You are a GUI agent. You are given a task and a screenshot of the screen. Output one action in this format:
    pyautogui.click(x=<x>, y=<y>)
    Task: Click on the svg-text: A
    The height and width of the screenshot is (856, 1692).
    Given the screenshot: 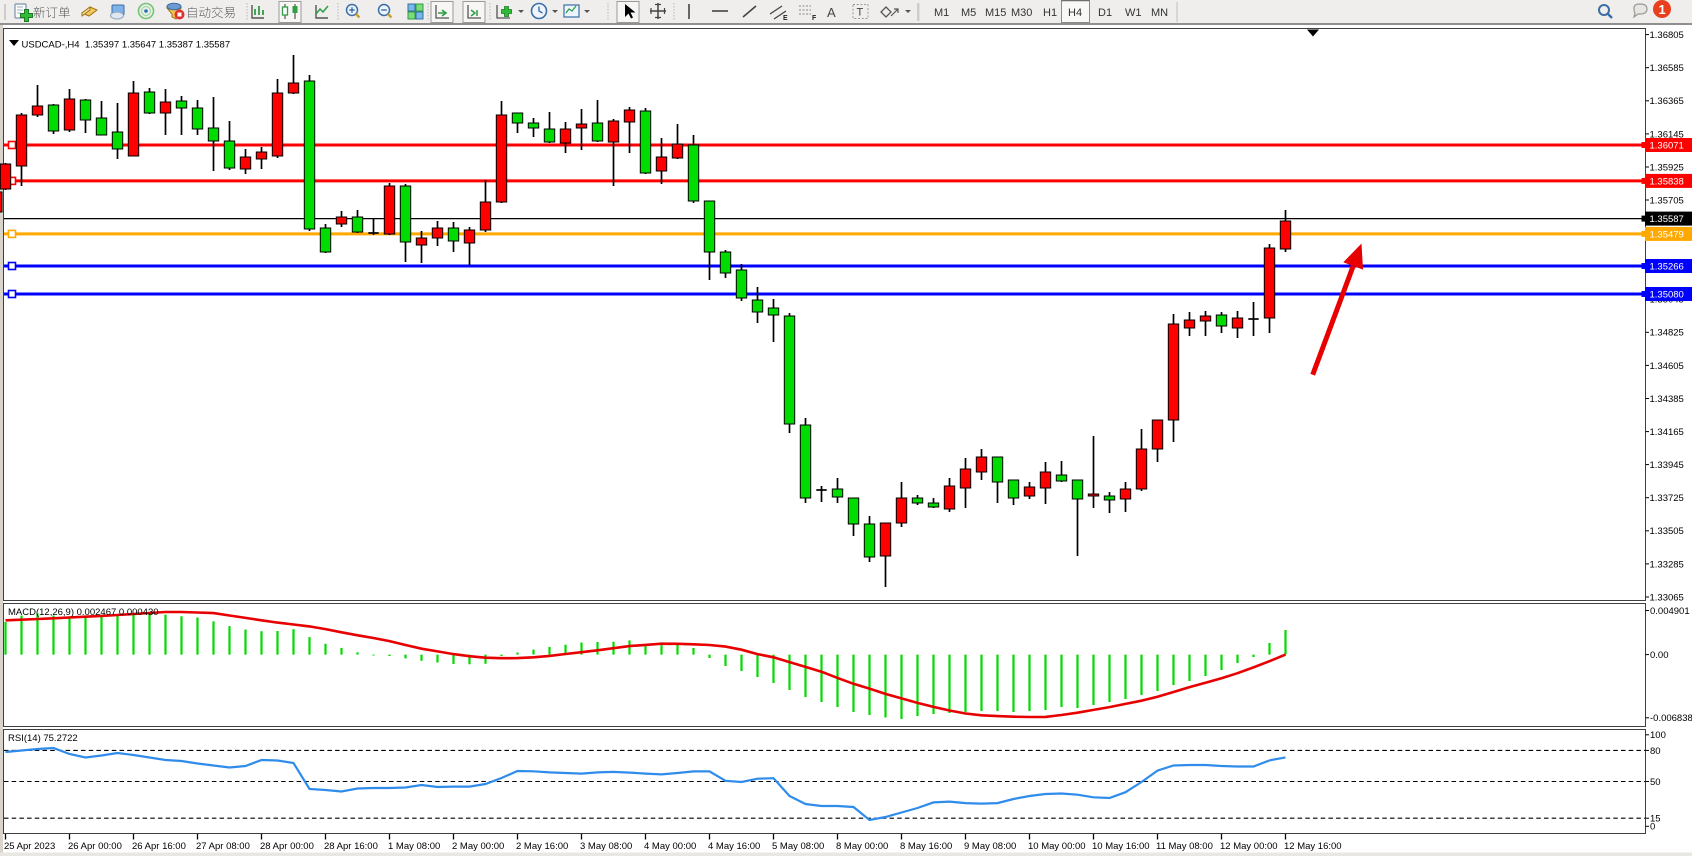 What is the action you would take?
    pyautogui.click(x=831, y=12)
    